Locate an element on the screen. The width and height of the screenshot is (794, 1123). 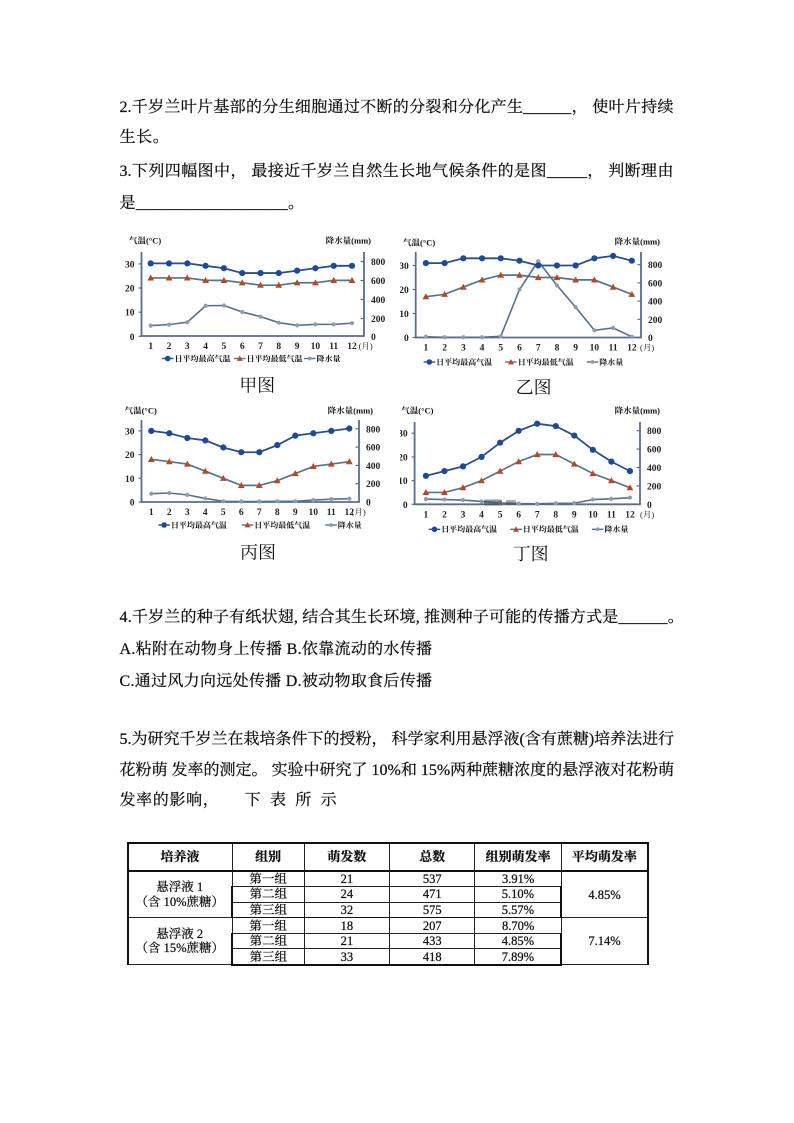
svg-text: 丁图 is located at coordinates (531, 554).